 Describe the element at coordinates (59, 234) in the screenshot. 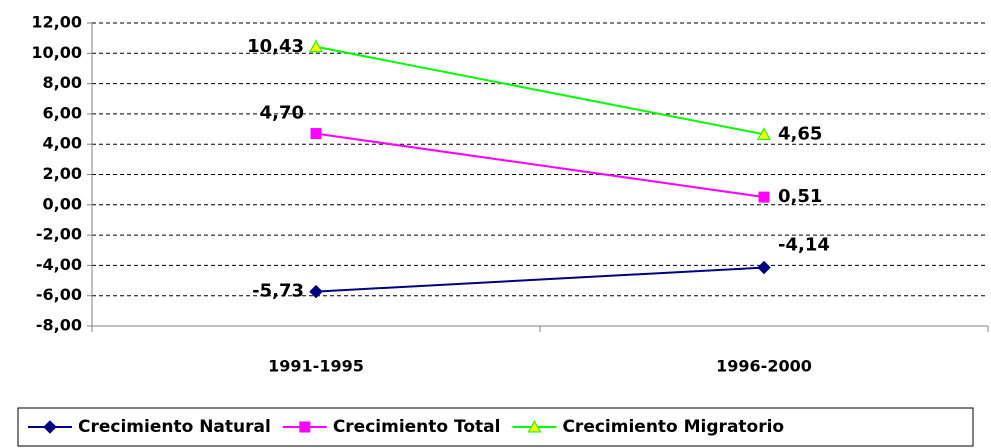

I see `y-tick-label: -2,00` at that location.